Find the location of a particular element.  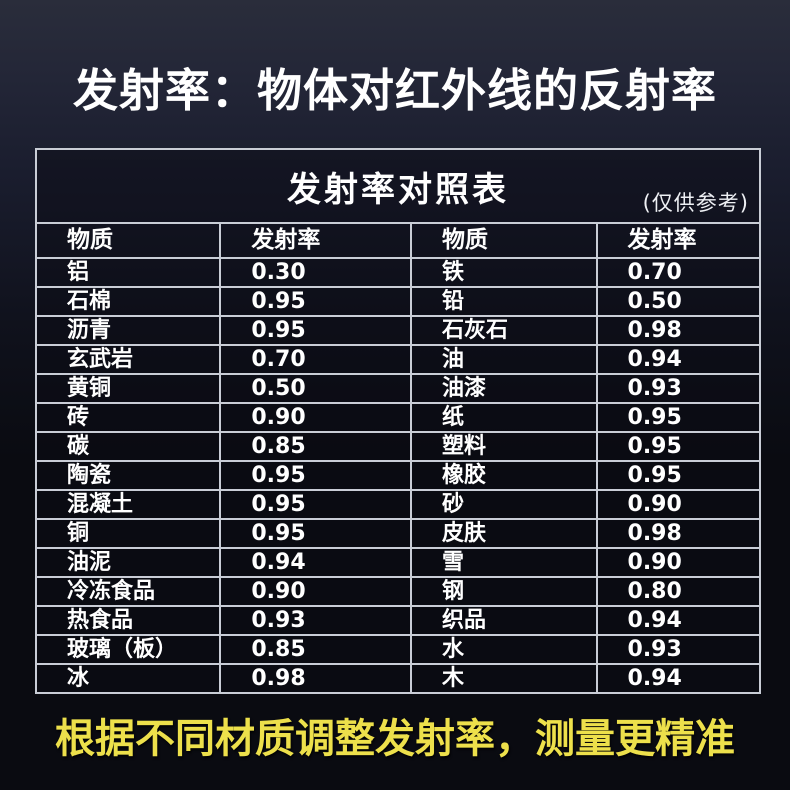

material-cell: 塑料 is located at coordinates (503, 446).